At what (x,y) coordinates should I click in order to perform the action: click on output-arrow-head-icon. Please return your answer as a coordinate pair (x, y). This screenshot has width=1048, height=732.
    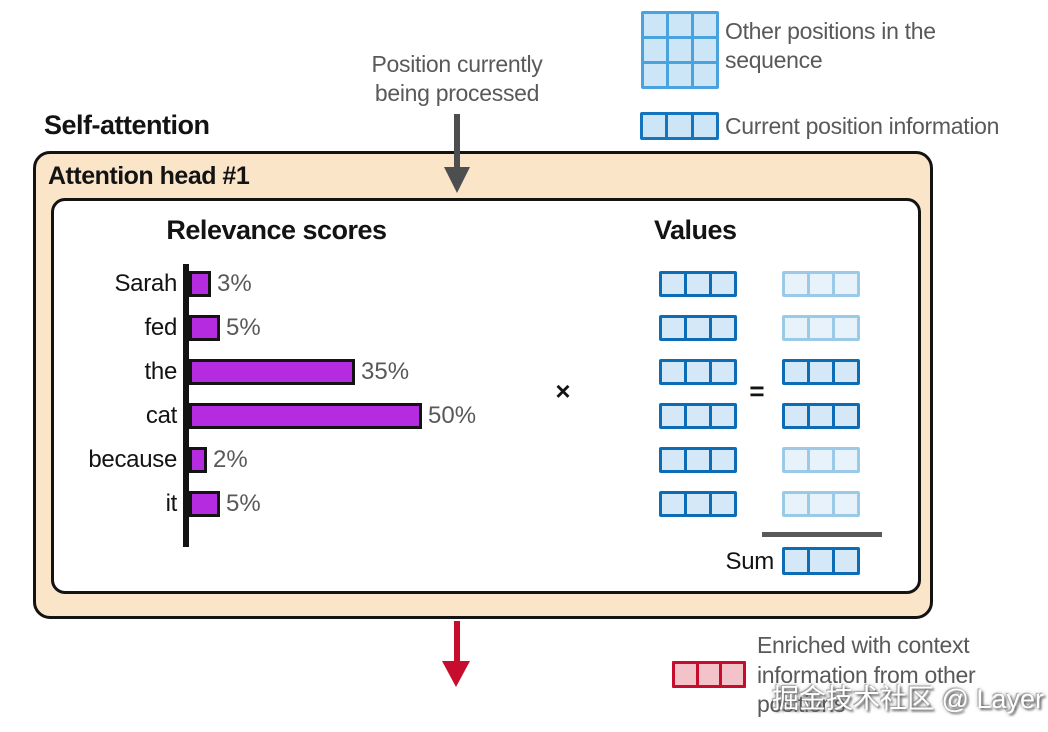
    Looking at the image, I should click on (456, 674).